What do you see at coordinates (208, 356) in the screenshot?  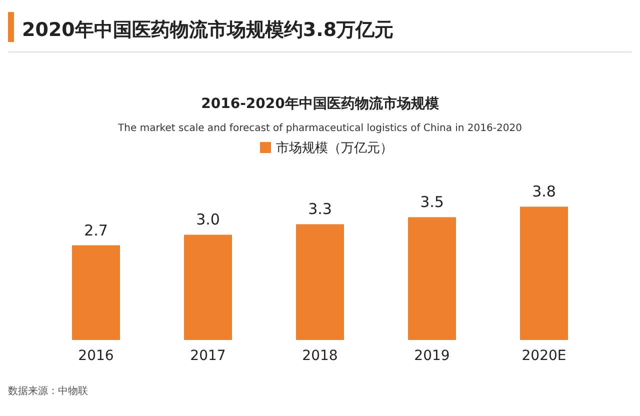 I see `x-tick-label: 2017` at bounding box center [208, 356].